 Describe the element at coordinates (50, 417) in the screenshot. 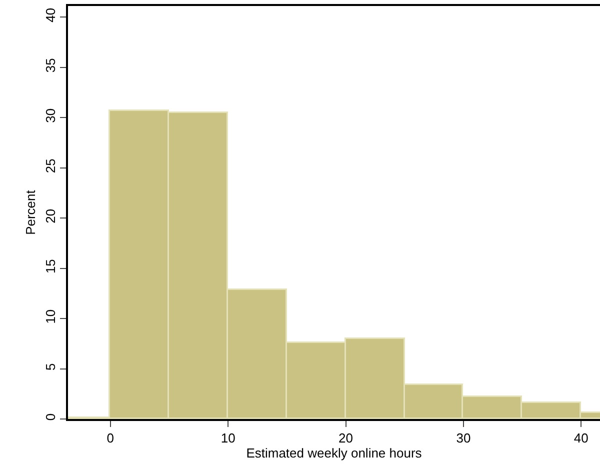

I see `y-tick-label: 0` at that location.